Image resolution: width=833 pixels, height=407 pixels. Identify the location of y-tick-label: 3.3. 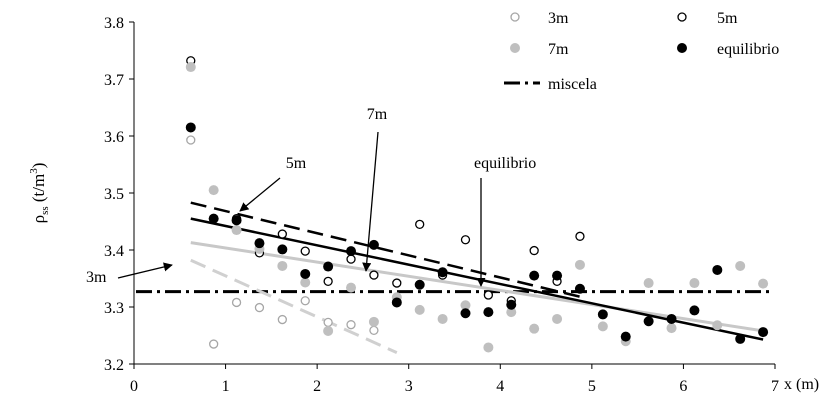
(114, 308).